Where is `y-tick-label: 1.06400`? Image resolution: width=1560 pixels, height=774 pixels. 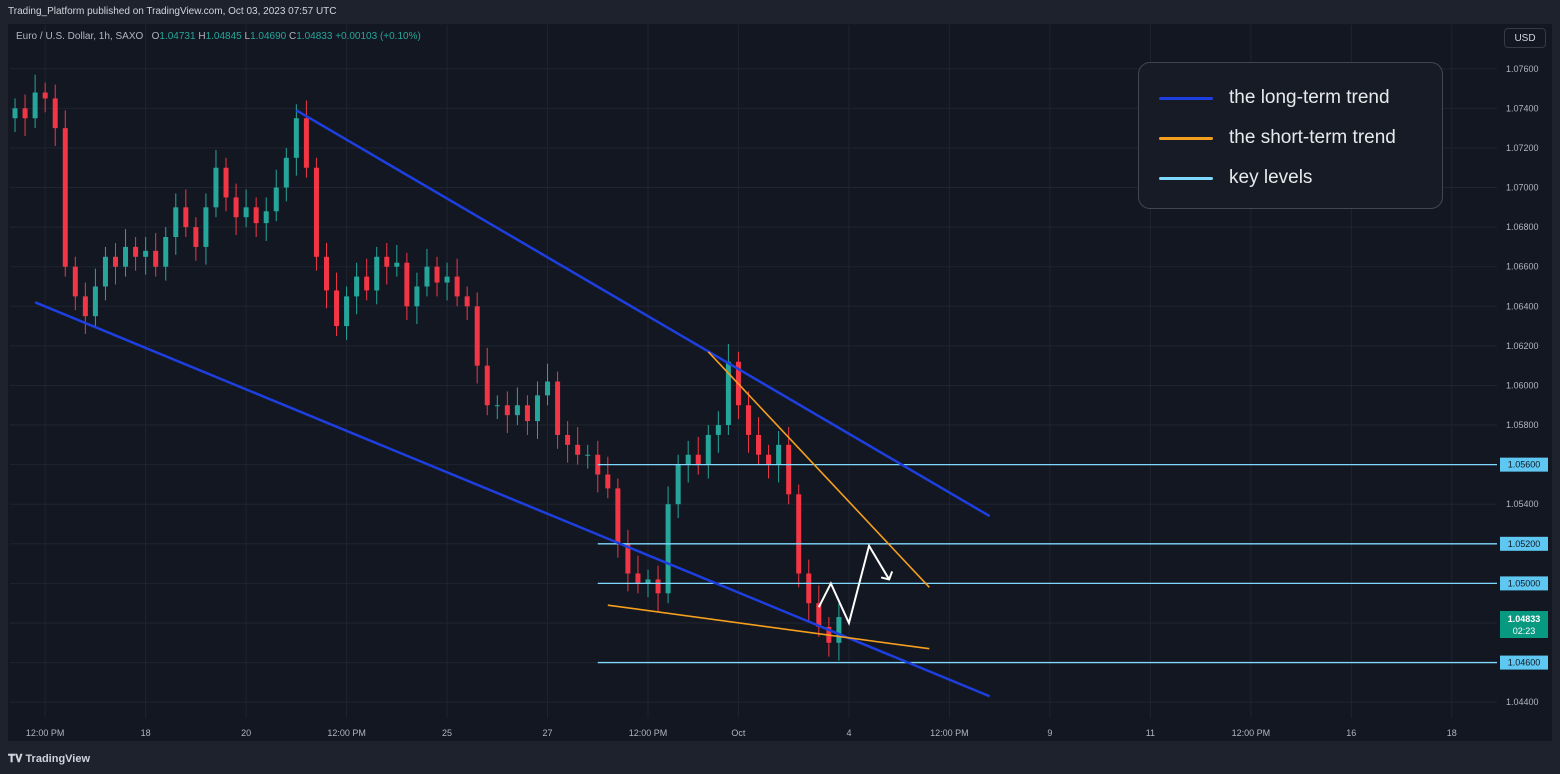
y-tick-label: 1.06400 is located at coordinates (1522, 306).